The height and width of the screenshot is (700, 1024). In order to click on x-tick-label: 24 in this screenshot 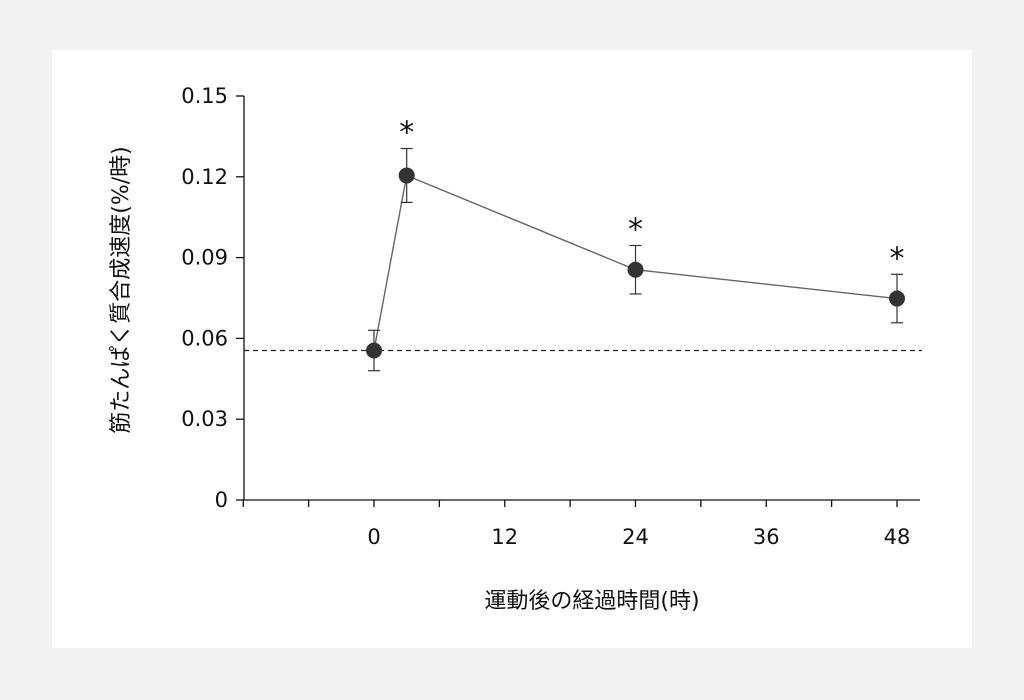, I will do `click(635, 537)`.